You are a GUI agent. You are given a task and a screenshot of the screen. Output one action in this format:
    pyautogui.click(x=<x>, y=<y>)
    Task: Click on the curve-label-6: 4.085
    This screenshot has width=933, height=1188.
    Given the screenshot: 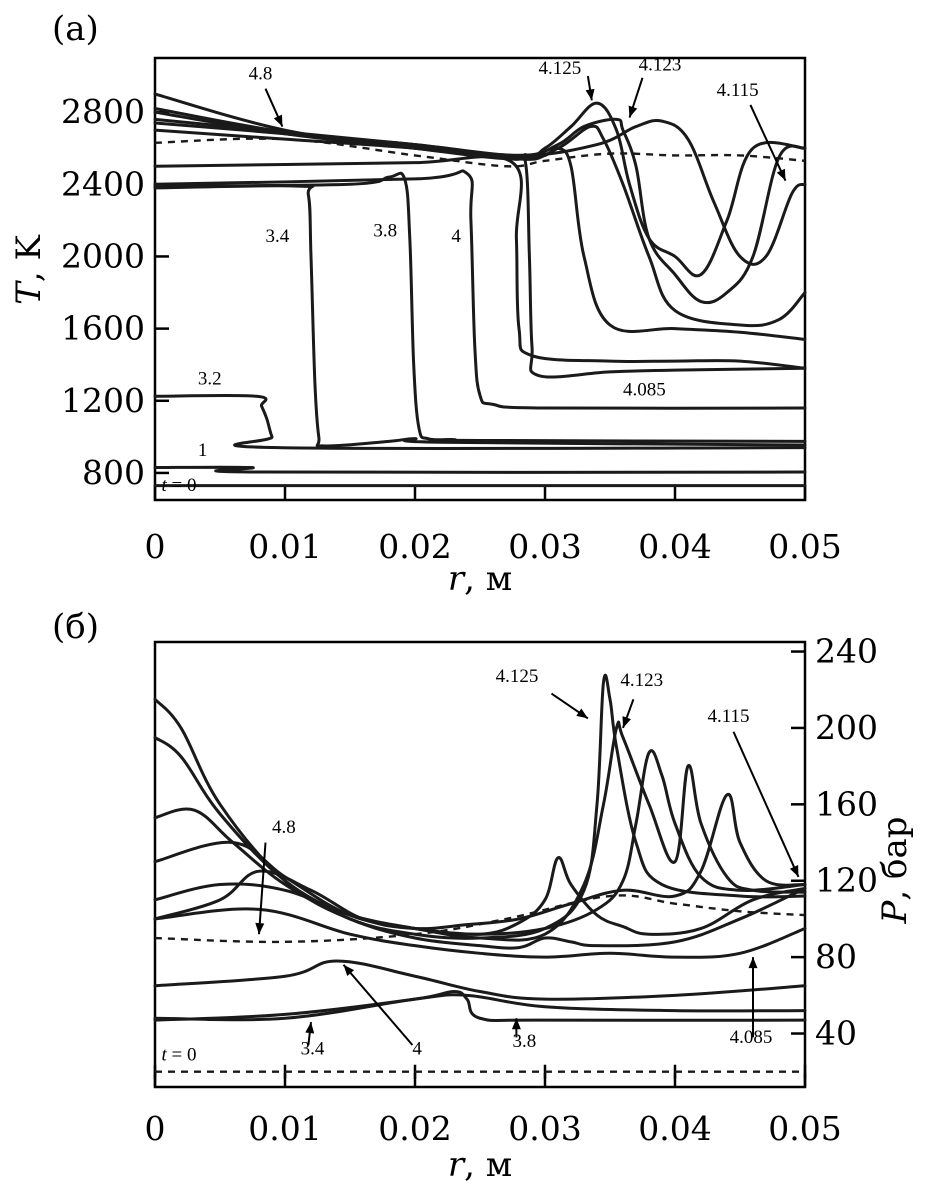 What is the action you would take?
    pyautogui.click(x=644, y=389)
    